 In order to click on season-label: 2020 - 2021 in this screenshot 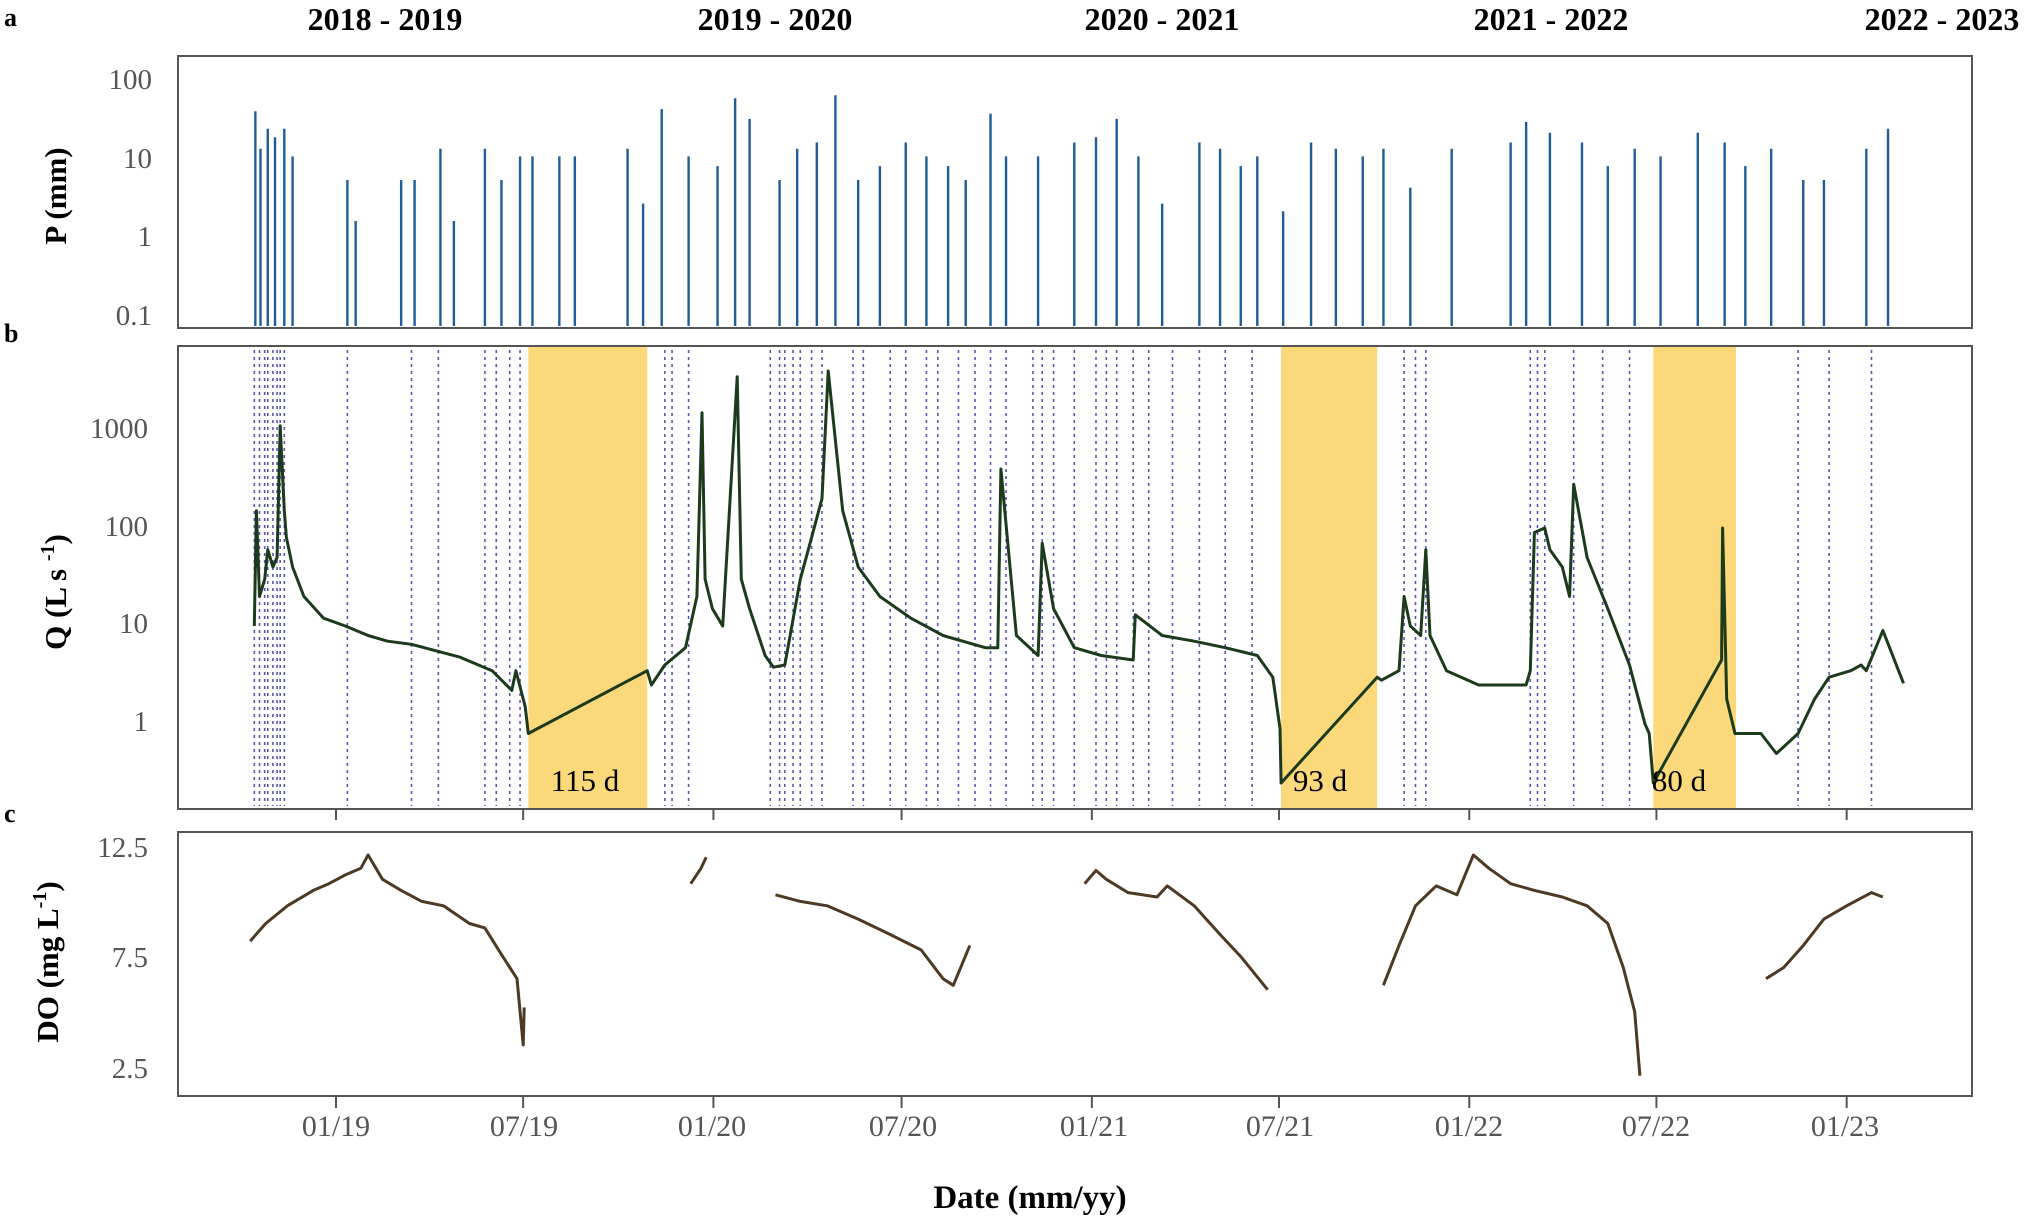, I will do `click(1162, 19)`.